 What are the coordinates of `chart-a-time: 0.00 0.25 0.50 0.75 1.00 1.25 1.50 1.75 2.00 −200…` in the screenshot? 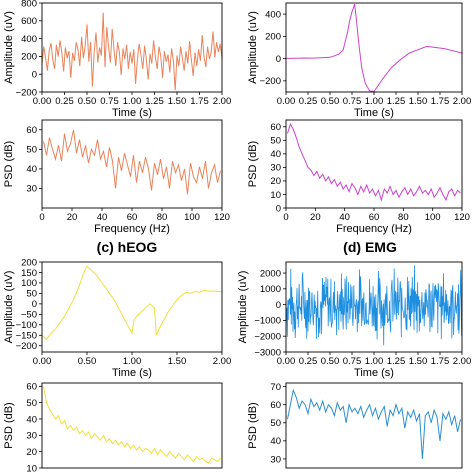 It's located at (117, 59).